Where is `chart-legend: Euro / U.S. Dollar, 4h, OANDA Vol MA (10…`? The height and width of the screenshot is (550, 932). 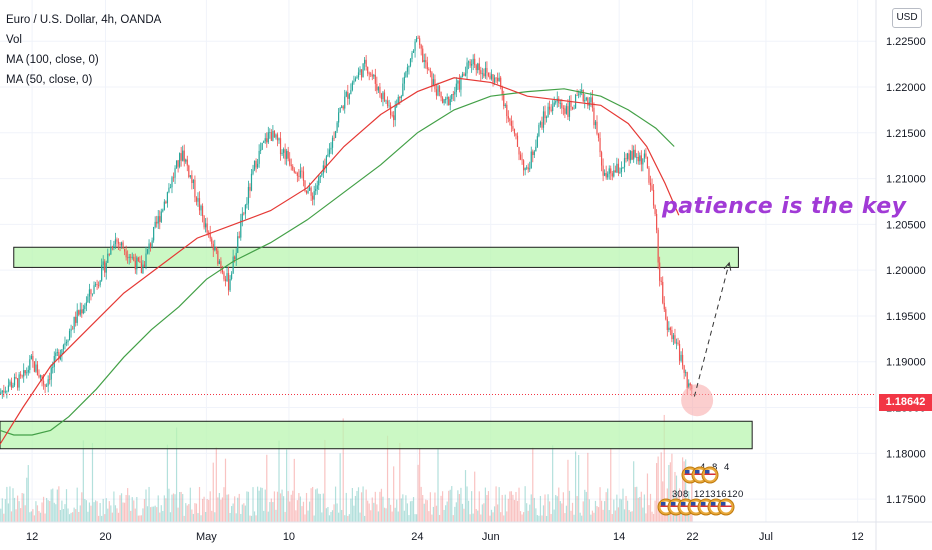
chart-legend: Euro / U.S. Dollar, 4h, OANDA Vol MA (10… is located at coordinates (83, 50).